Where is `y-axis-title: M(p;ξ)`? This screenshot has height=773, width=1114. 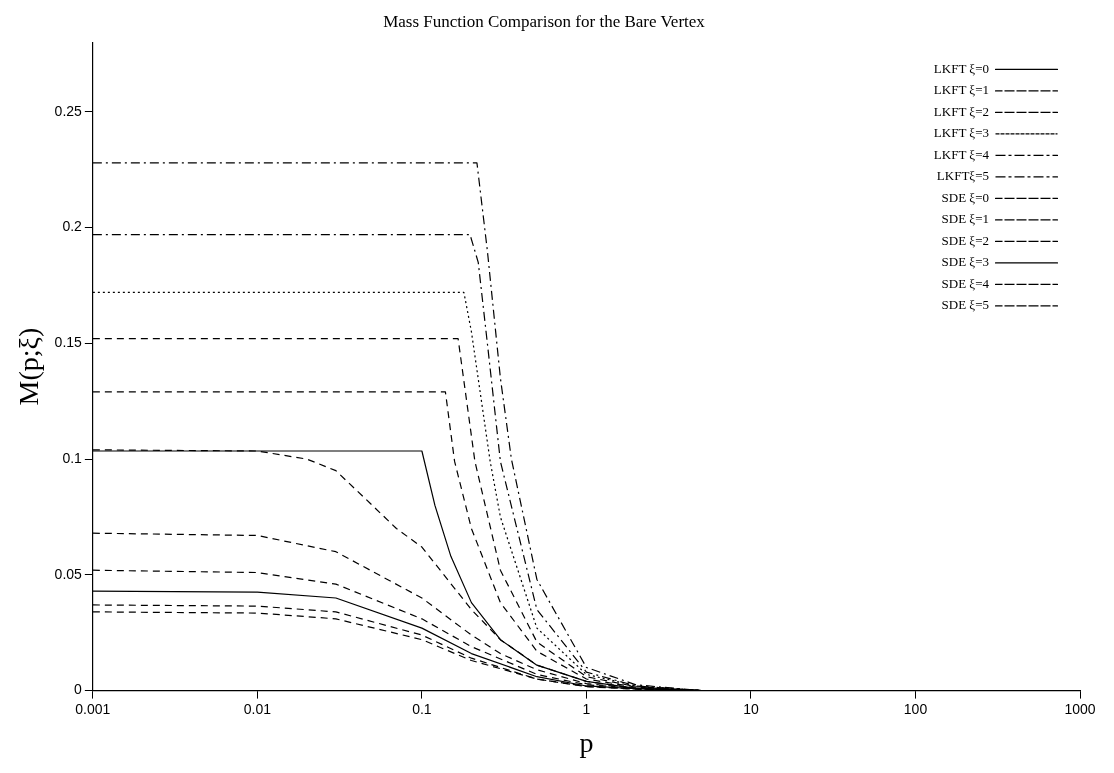 y-axis-title: M(p;ξ) is located at coordinates (29, 366).